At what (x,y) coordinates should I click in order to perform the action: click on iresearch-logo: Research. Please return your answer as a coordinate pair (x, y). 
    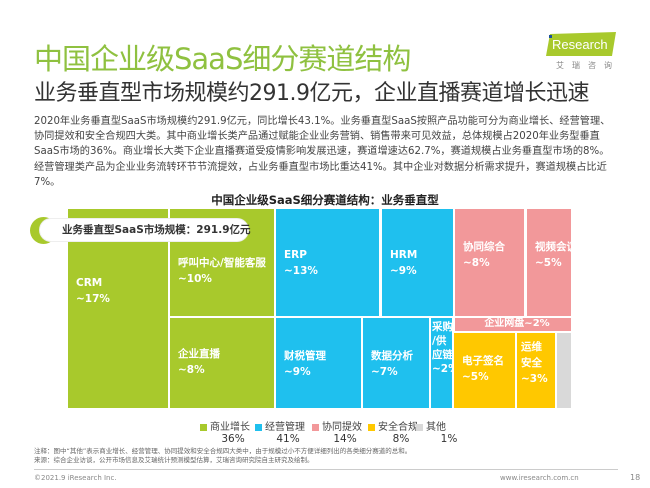
    Looking at the image, I should click on (581, 44).